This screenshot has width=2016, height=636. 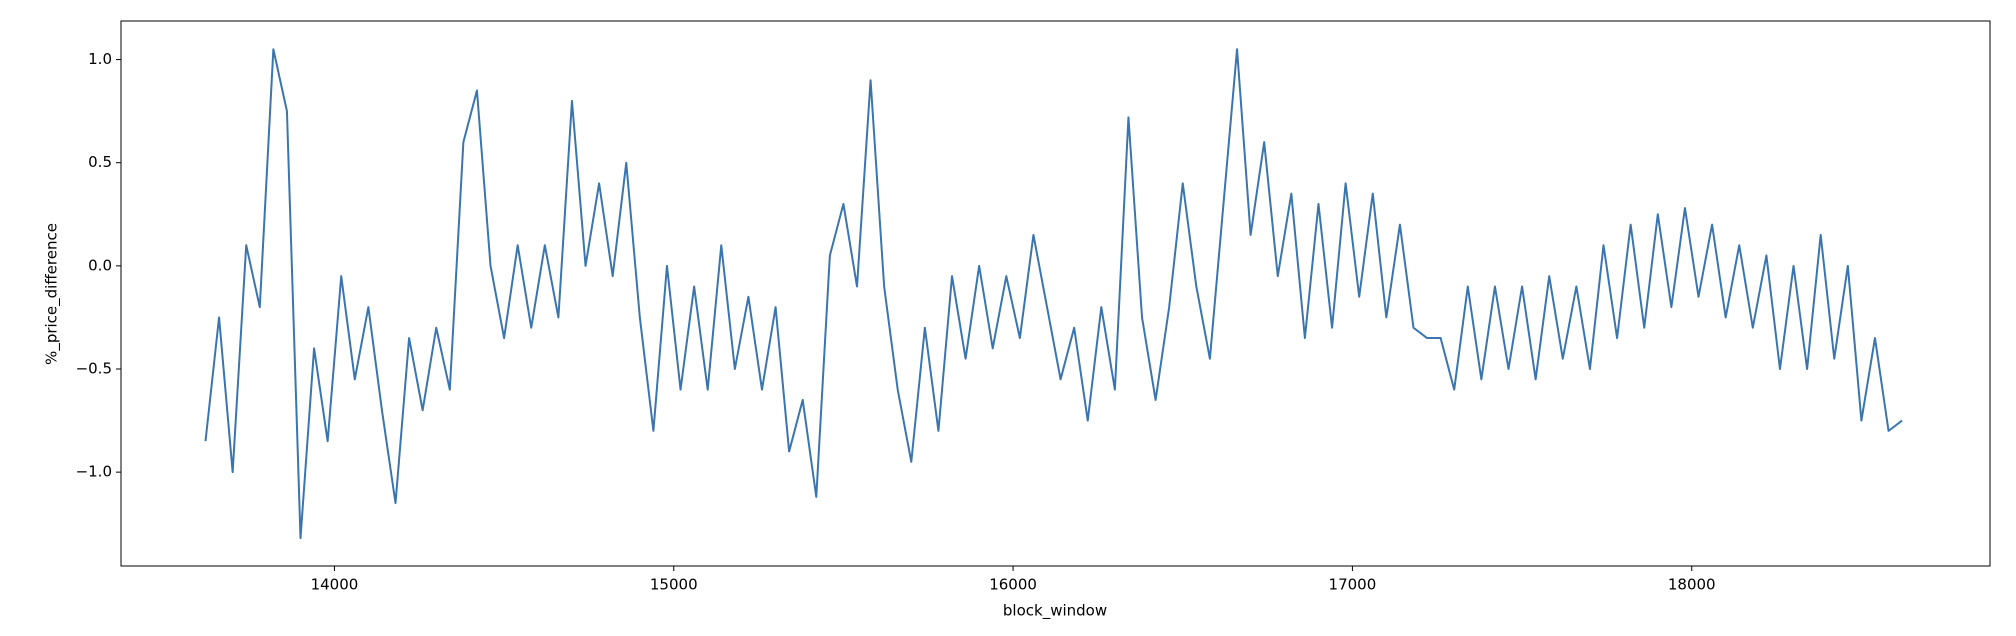 I want to click on x-tick-label: 14000, so click(x=335, y=585).